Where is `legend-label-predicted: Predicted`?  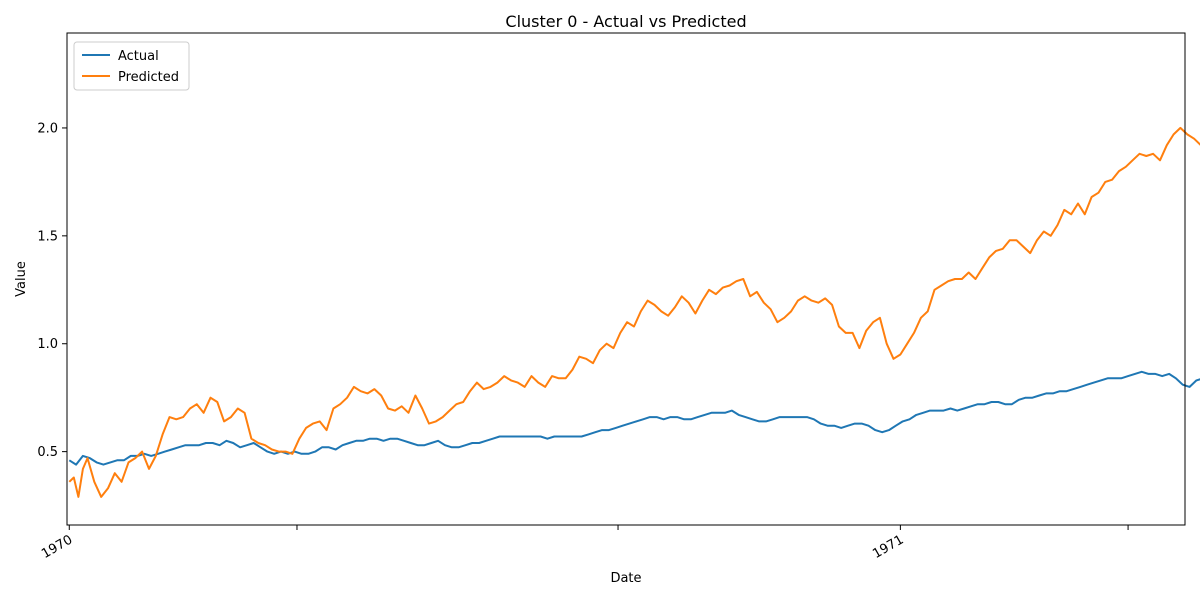 legend-label-predicted: Predicted is located at coordinates (148, 77).